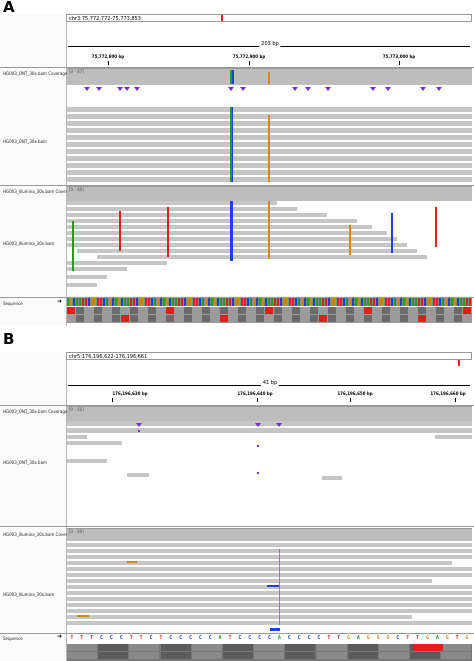  What do you see at coordinates (269, 471) in the screenshot?
I see `ont-reads-track-b` at bounding box center [269, 471].